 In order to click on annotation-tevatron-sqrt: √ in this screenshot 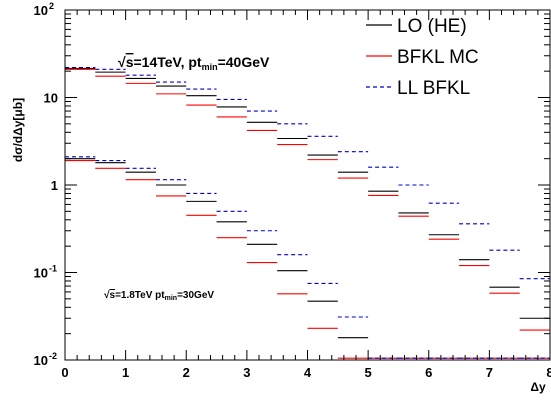, I will do `click(107, 295)`.